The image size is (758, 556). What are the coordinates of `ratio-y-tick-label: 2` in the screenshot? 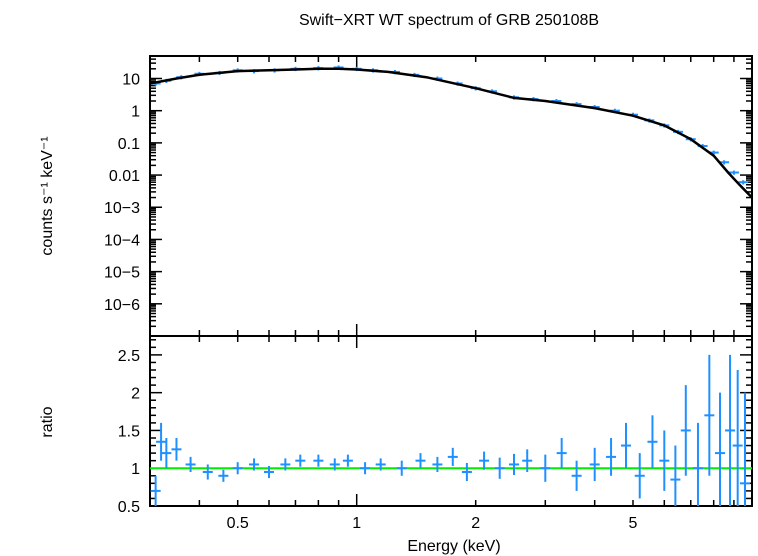 It's located at (135, 394).